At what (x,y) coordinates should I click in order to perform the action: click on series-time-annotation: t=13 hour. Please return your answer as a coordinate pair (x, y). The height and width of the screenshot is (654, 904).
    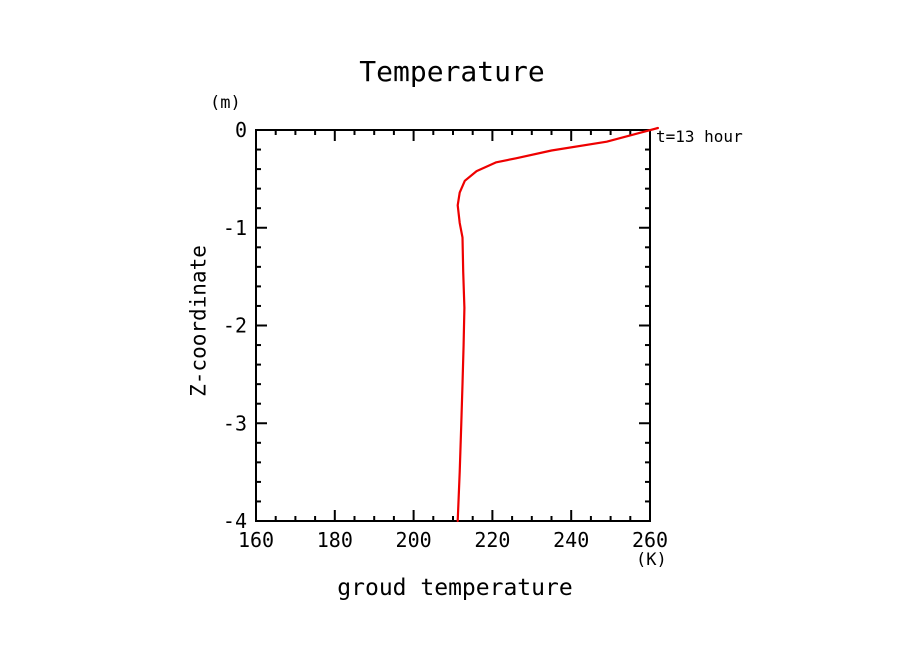
    Looking at the image, I should click on (699, 136).